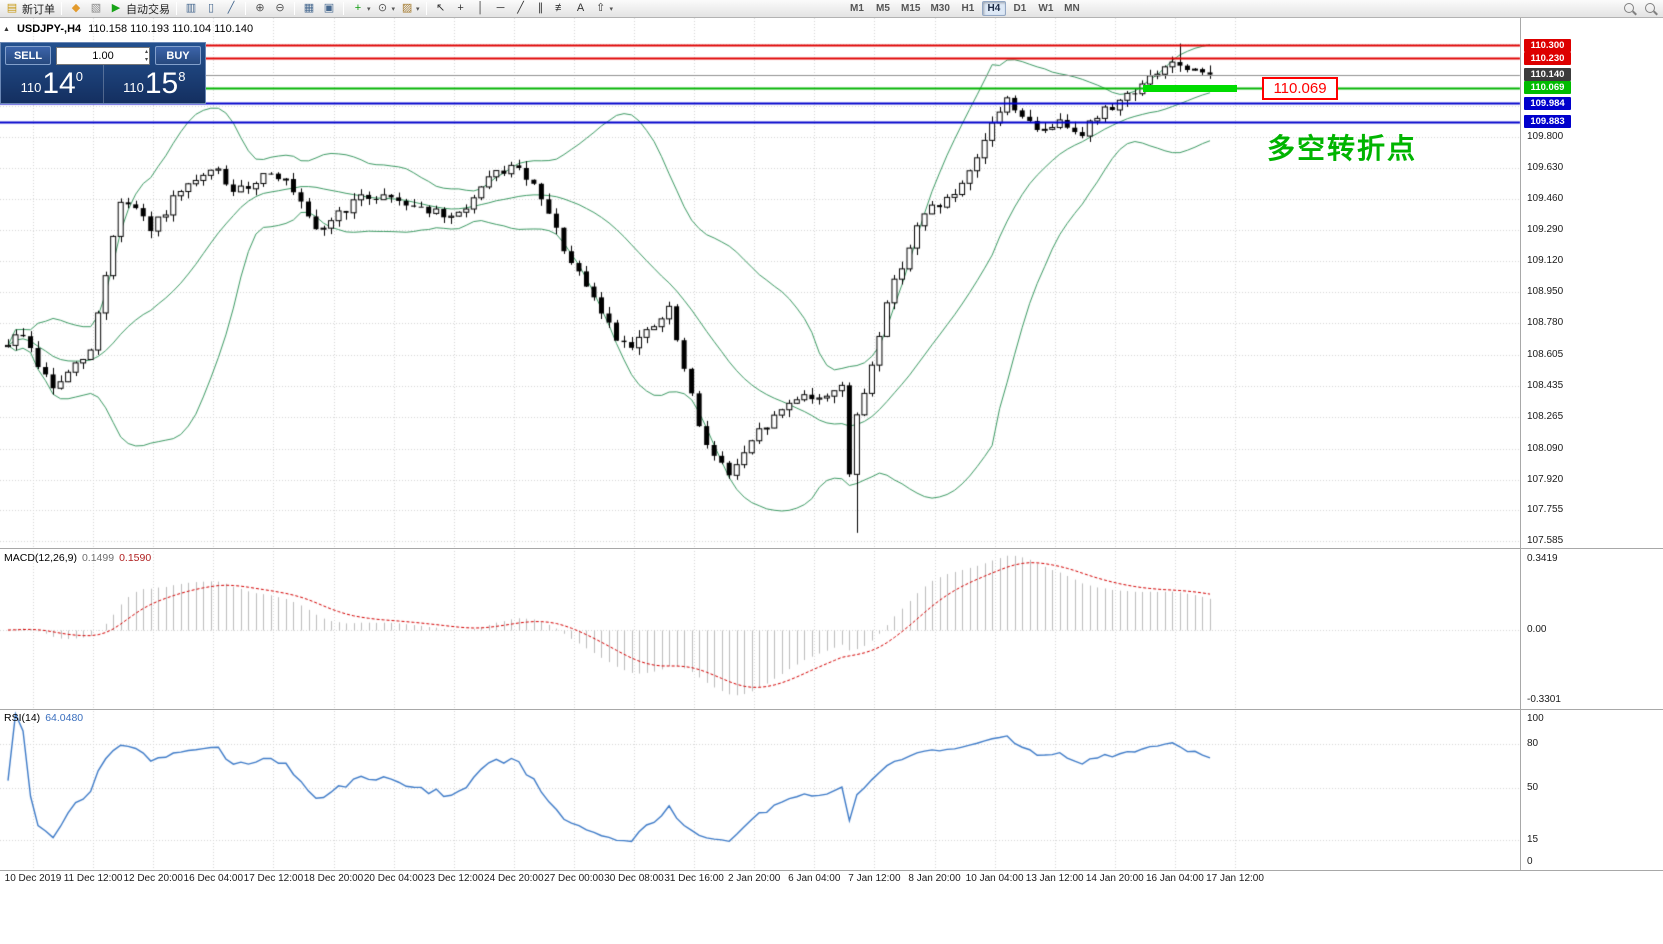 The height and width of the screenshot is (944, 1663). What do you see at coordinates (1544, 699) in the screenshot?
I see `macd-axis-label: -0.3301` at bounding box center [1544, 699].